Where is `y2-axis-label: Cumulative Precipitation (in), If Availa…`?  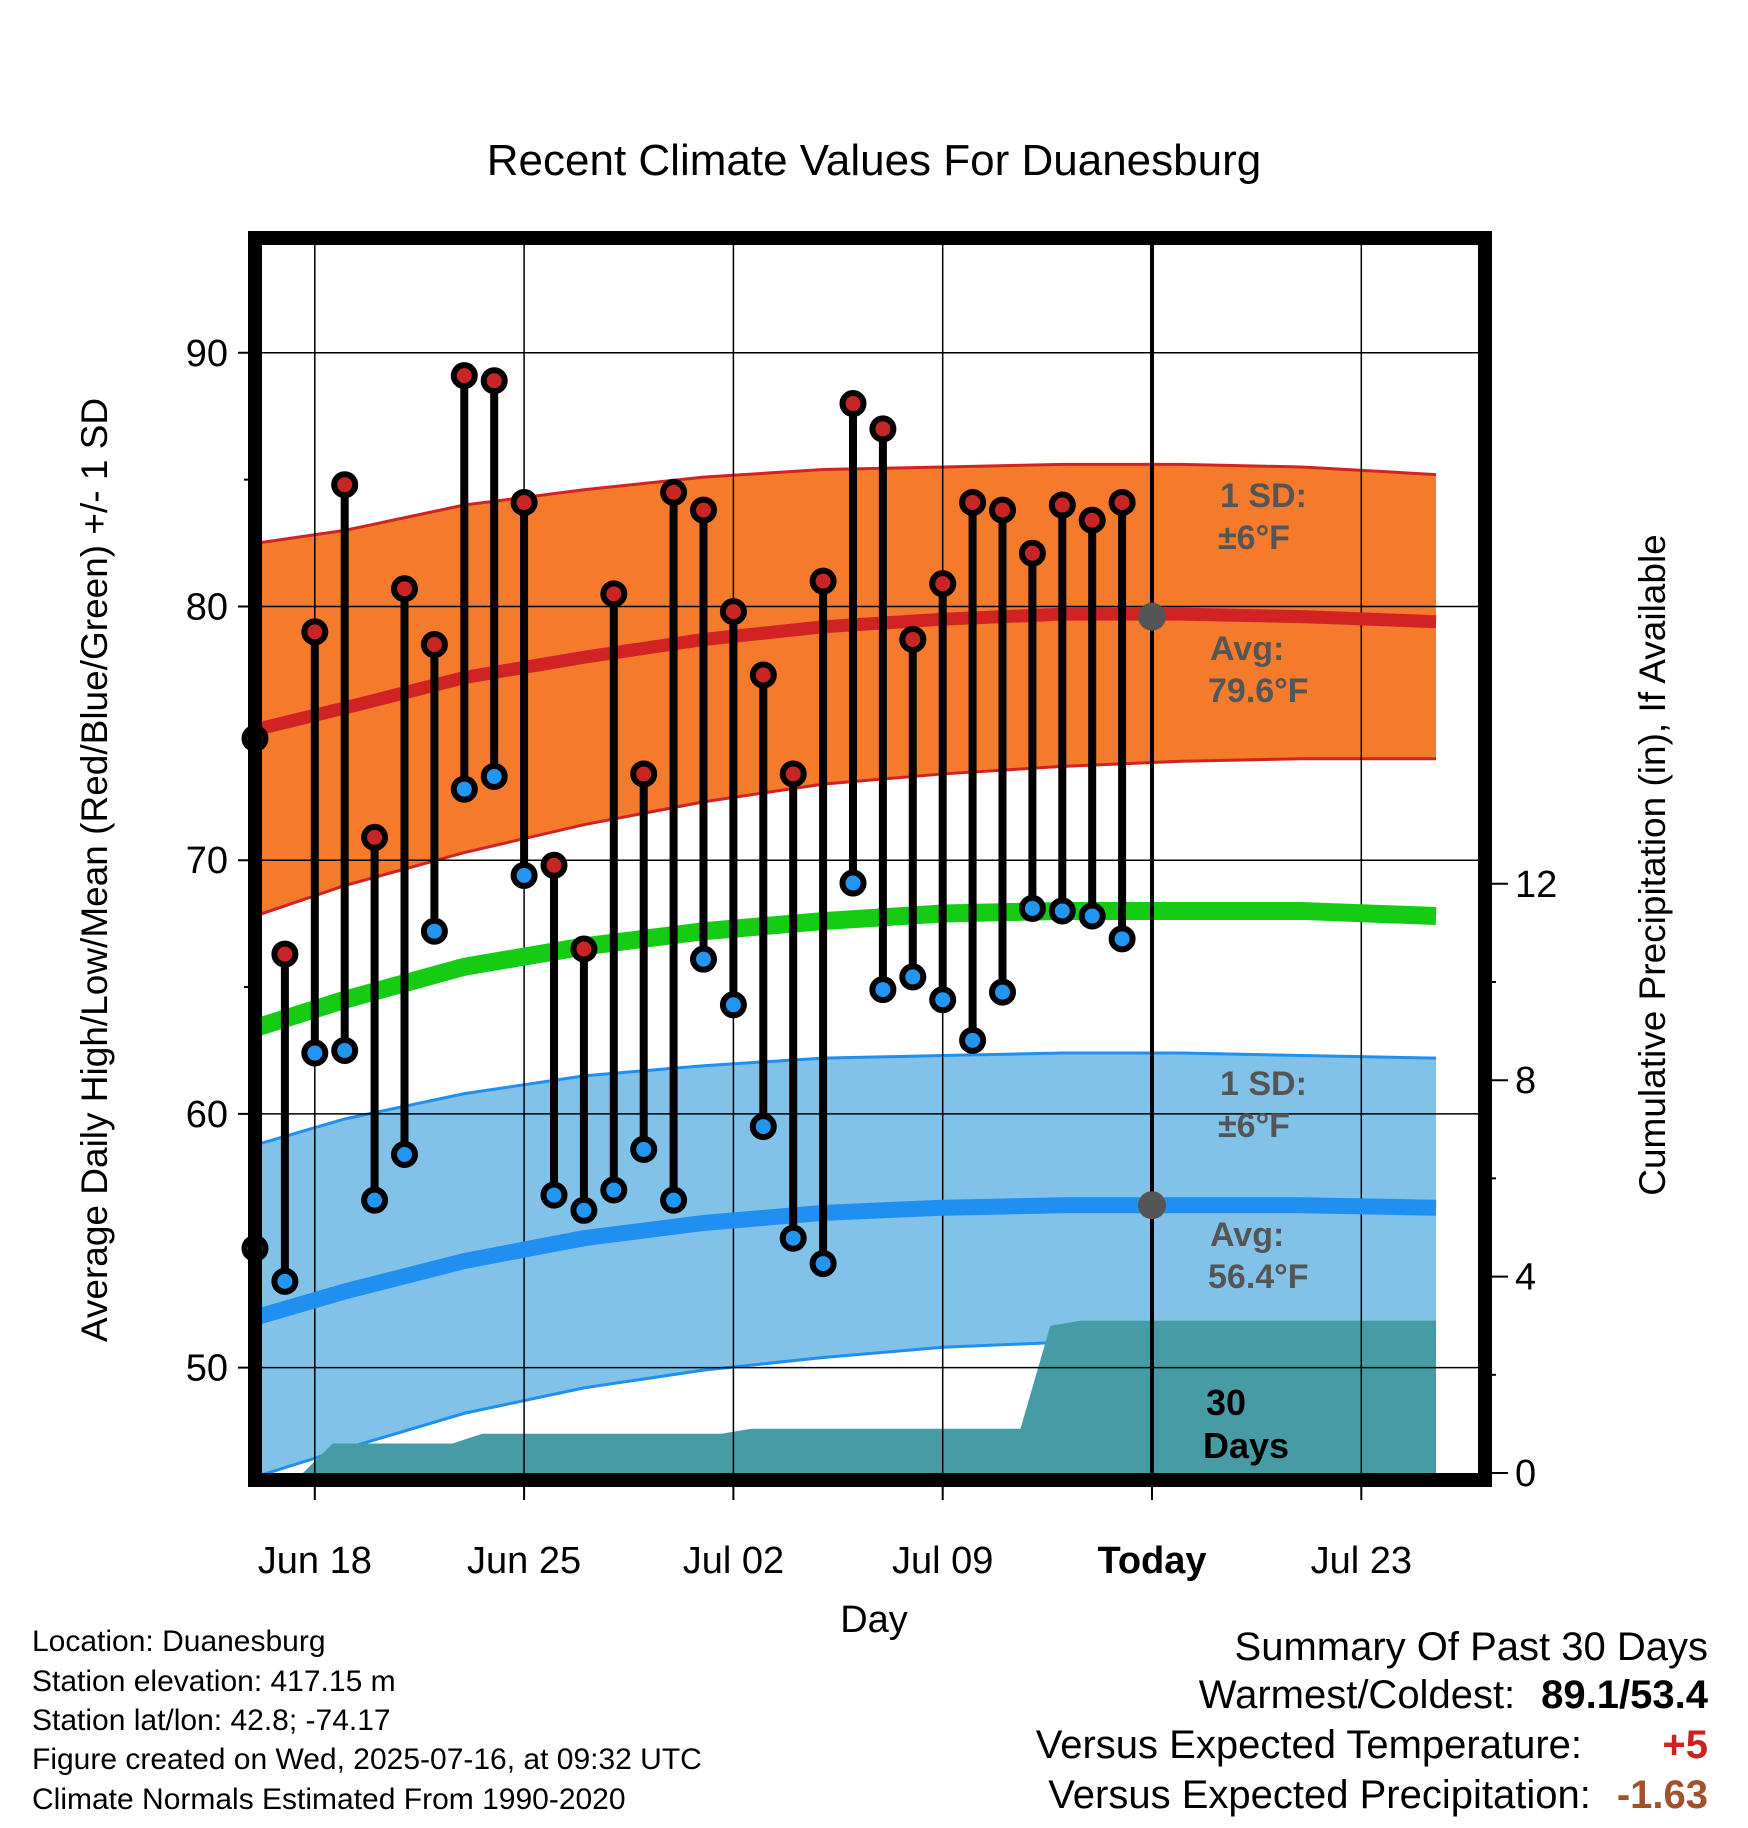 y2-axis-label: Cumulative Precipitation (in), If Availa… is located at coordinates (1652, 865).